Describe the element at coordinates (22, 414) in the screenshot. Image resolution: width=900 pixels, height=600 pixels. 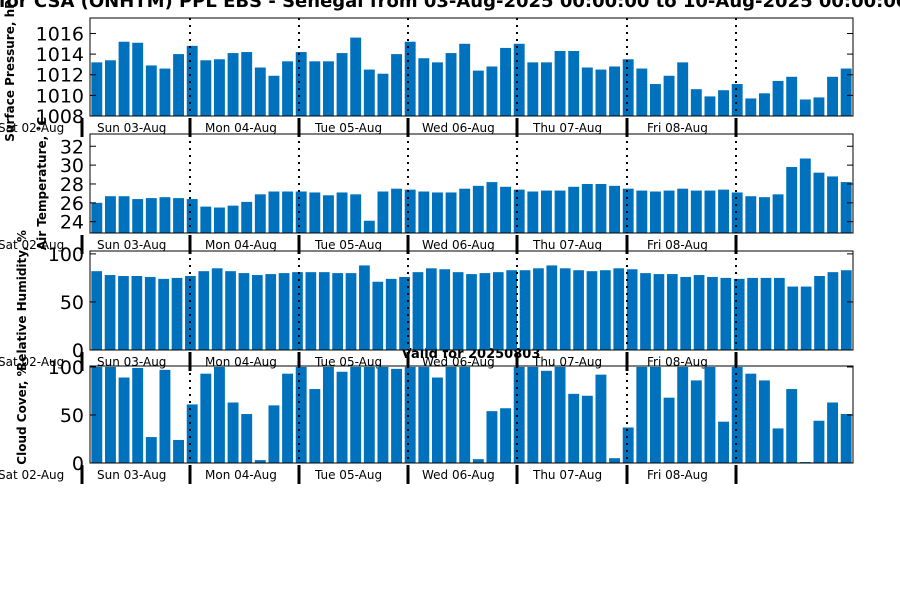
I see `y-axis-label: Cloud Cover, %` at that location.